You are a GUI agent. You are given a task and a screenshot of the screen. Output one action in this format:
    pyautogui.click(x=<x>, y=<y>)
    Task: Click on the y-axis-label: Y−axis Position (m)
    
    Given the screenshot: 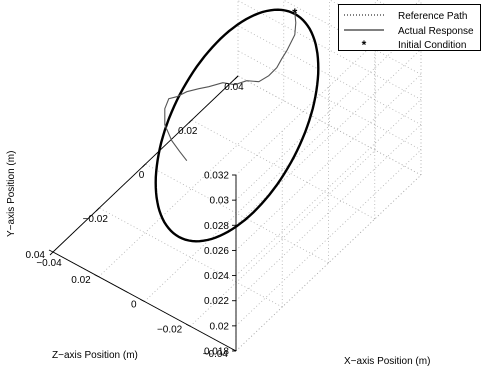 What is the action you would take?
    pyautogui.click(x=11, y=194)
    